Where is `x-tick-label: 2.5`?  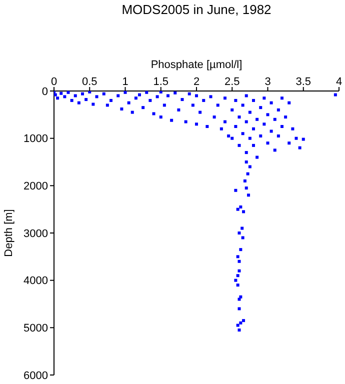
x-tick-label: 2.5 is located at coordinates (232, 82).